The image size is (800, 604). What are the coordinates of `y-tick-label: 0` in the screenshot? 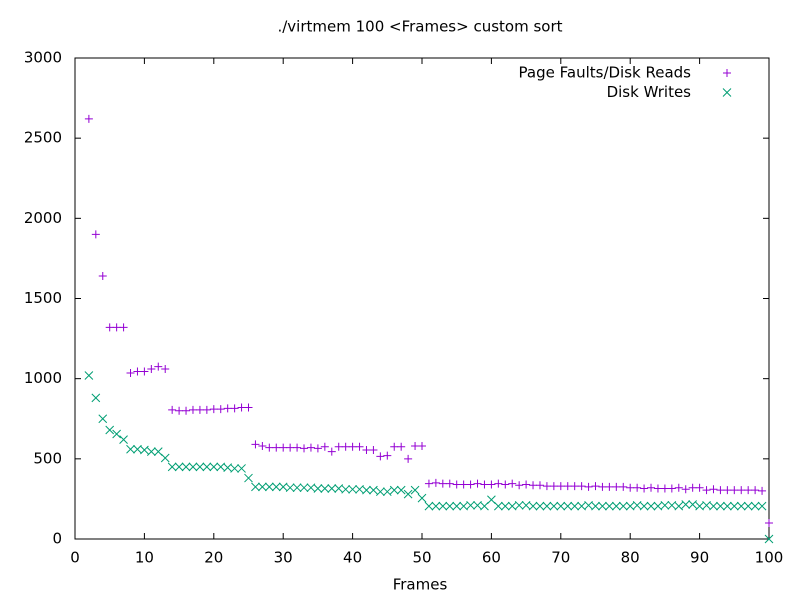 It's located at (57, 539).